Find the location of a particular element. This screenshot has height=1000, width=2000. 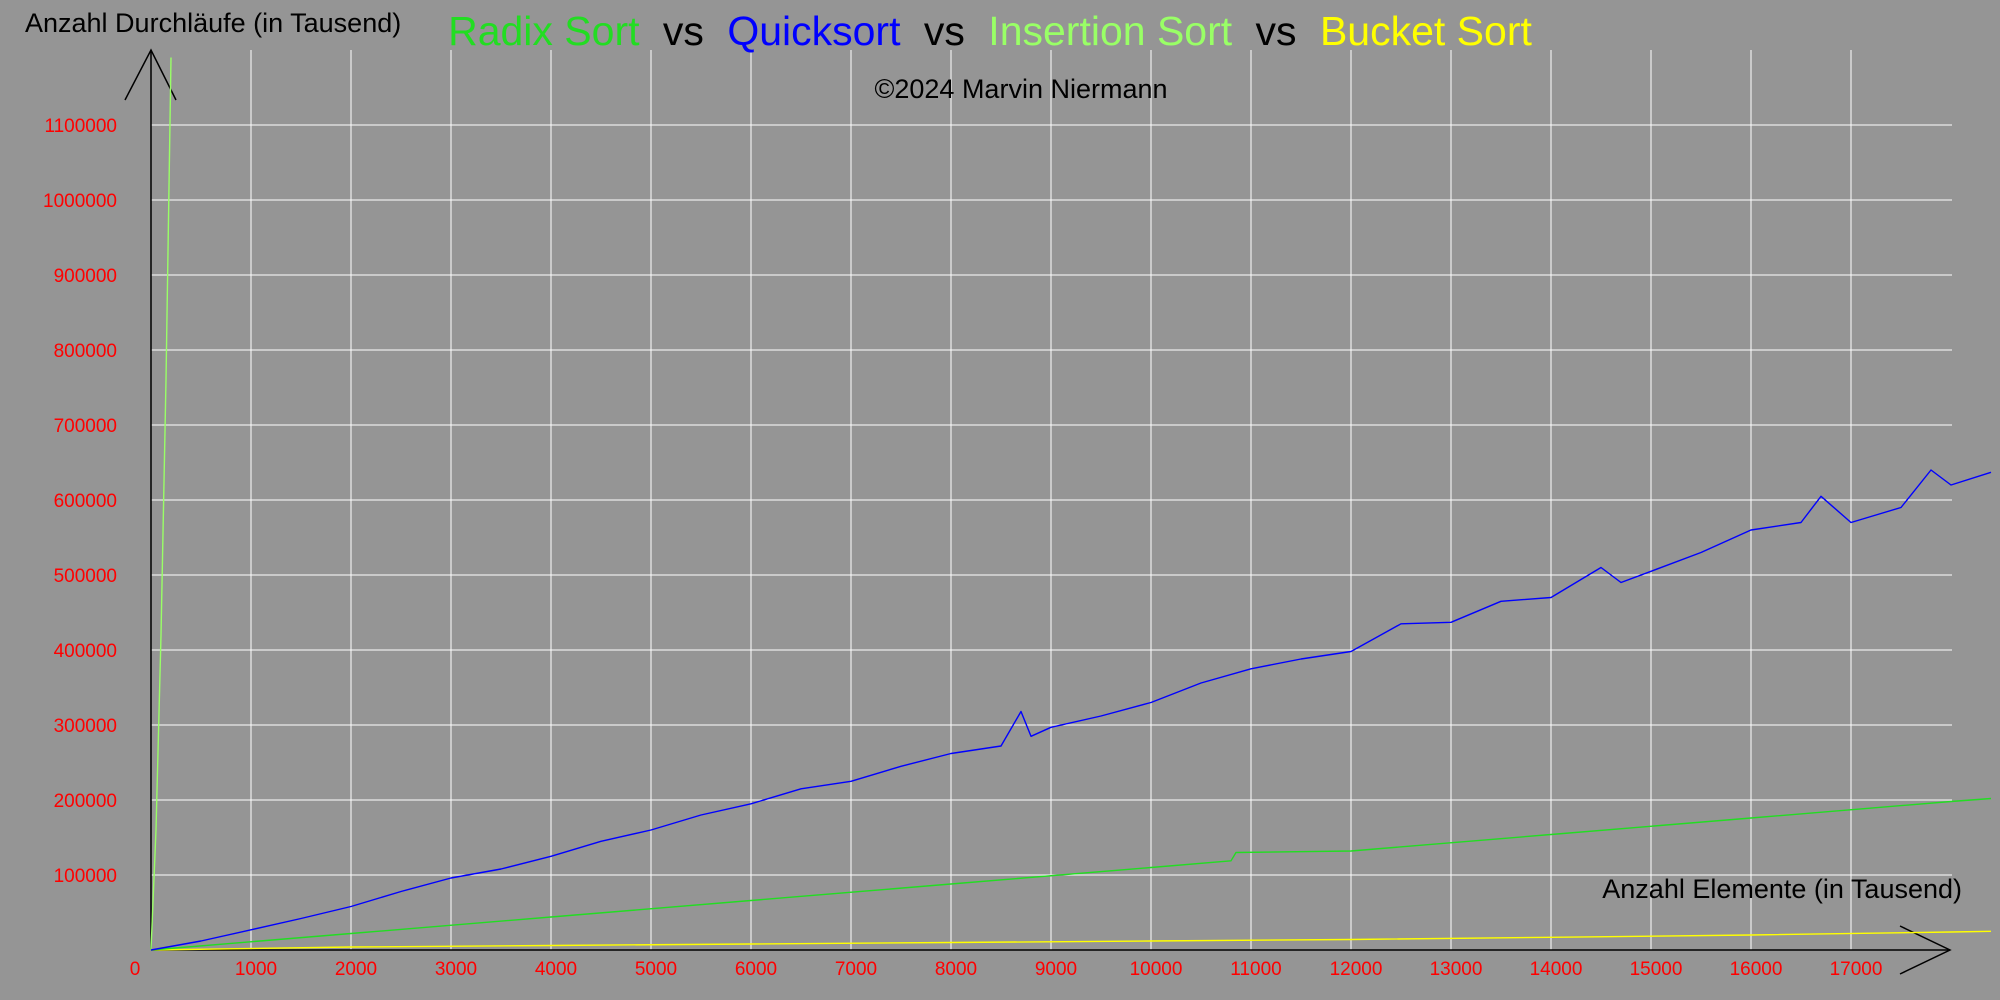

y-tick-label: 600000 is located at coordinates (85, 501).